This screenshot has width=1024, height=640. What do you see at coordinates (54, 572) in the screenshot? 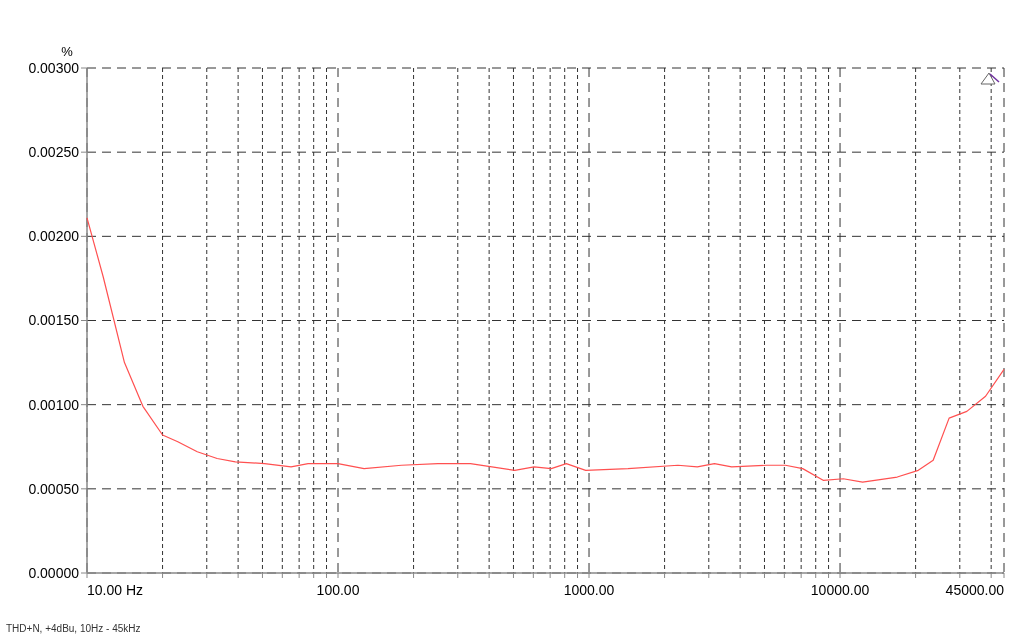
I see `y-tick-label: 0.00000` at bounding box center [54, 572].